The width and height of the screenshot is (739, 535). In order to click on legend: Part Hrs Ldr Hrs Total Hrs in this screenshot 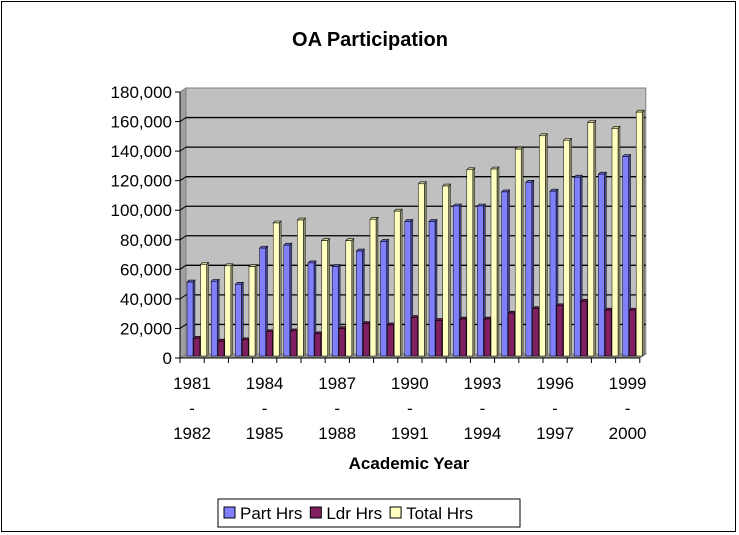, I will do `click(369, 513)`.